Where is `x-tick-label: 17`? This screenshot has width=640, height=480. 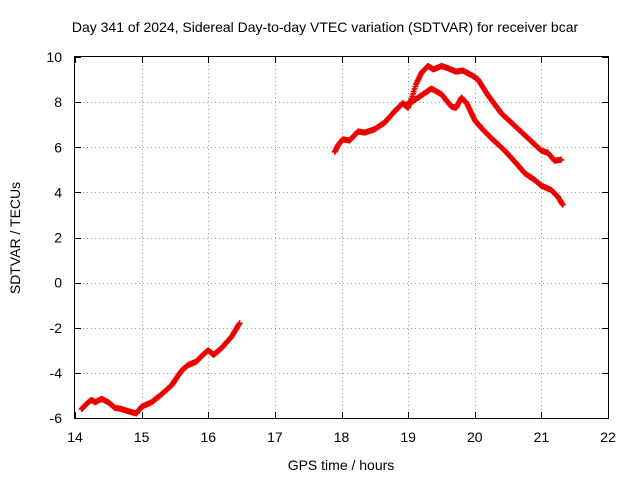 x-tick-label: 17 is located at coordinates (275, 437).